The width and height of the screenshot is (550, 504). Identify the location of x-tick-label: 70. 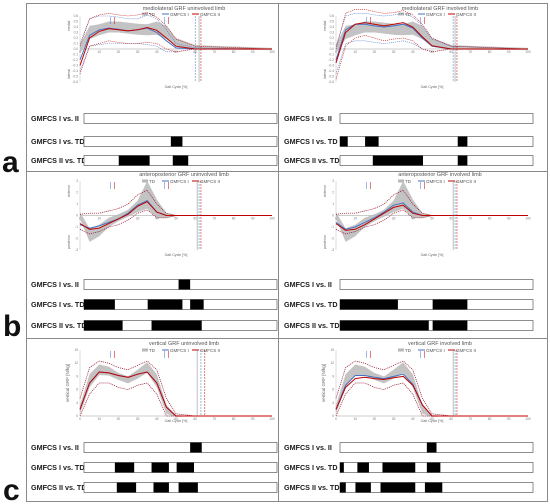
(471, 419).